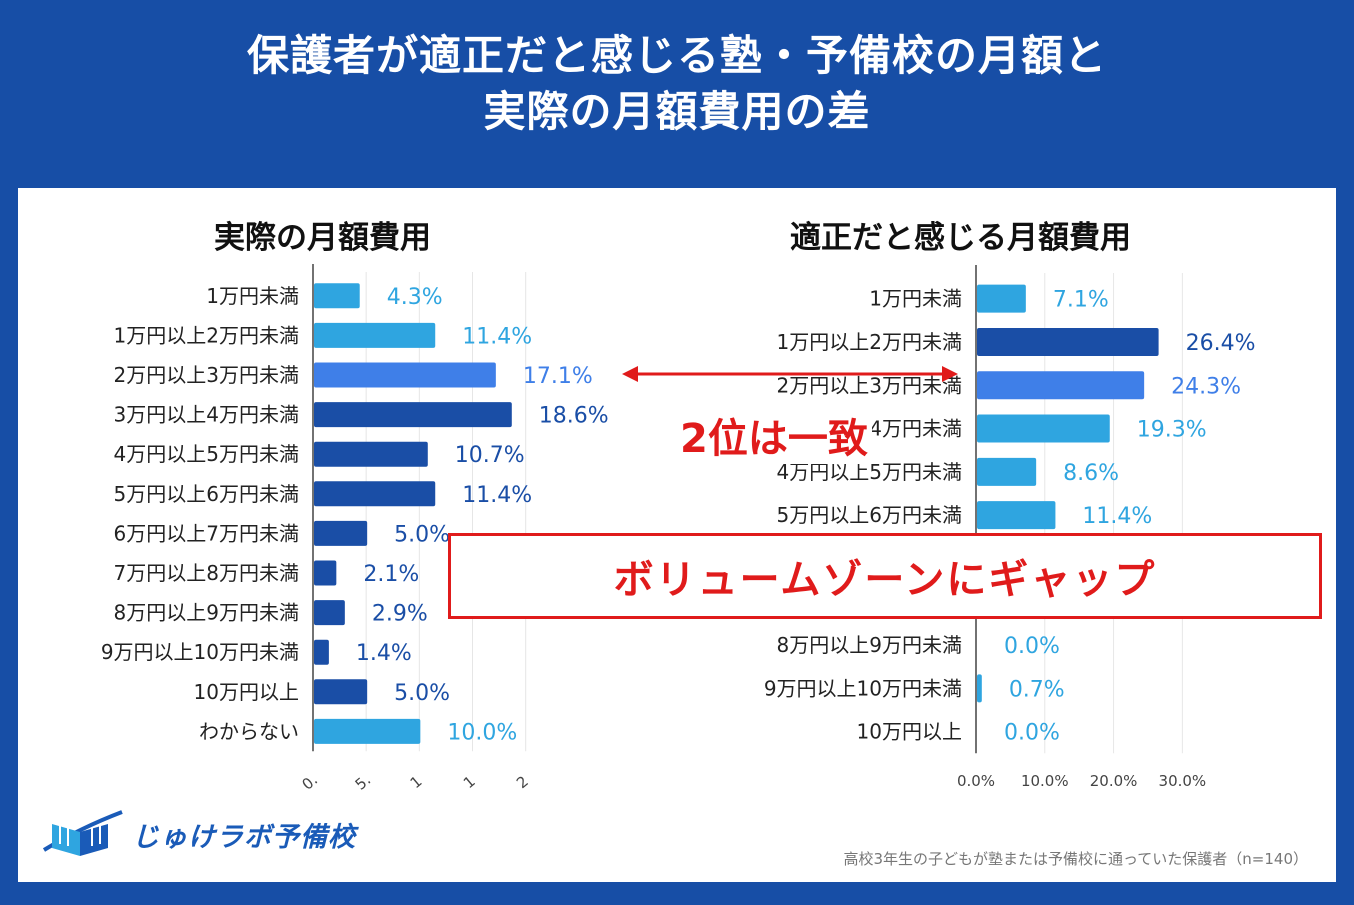  Describe the element at coordinates (677, 84) in the screenshot. I see `header-title: 保護者が適正だと感じる塾・予備校の月額と 実際の月額費用の差` at that location.